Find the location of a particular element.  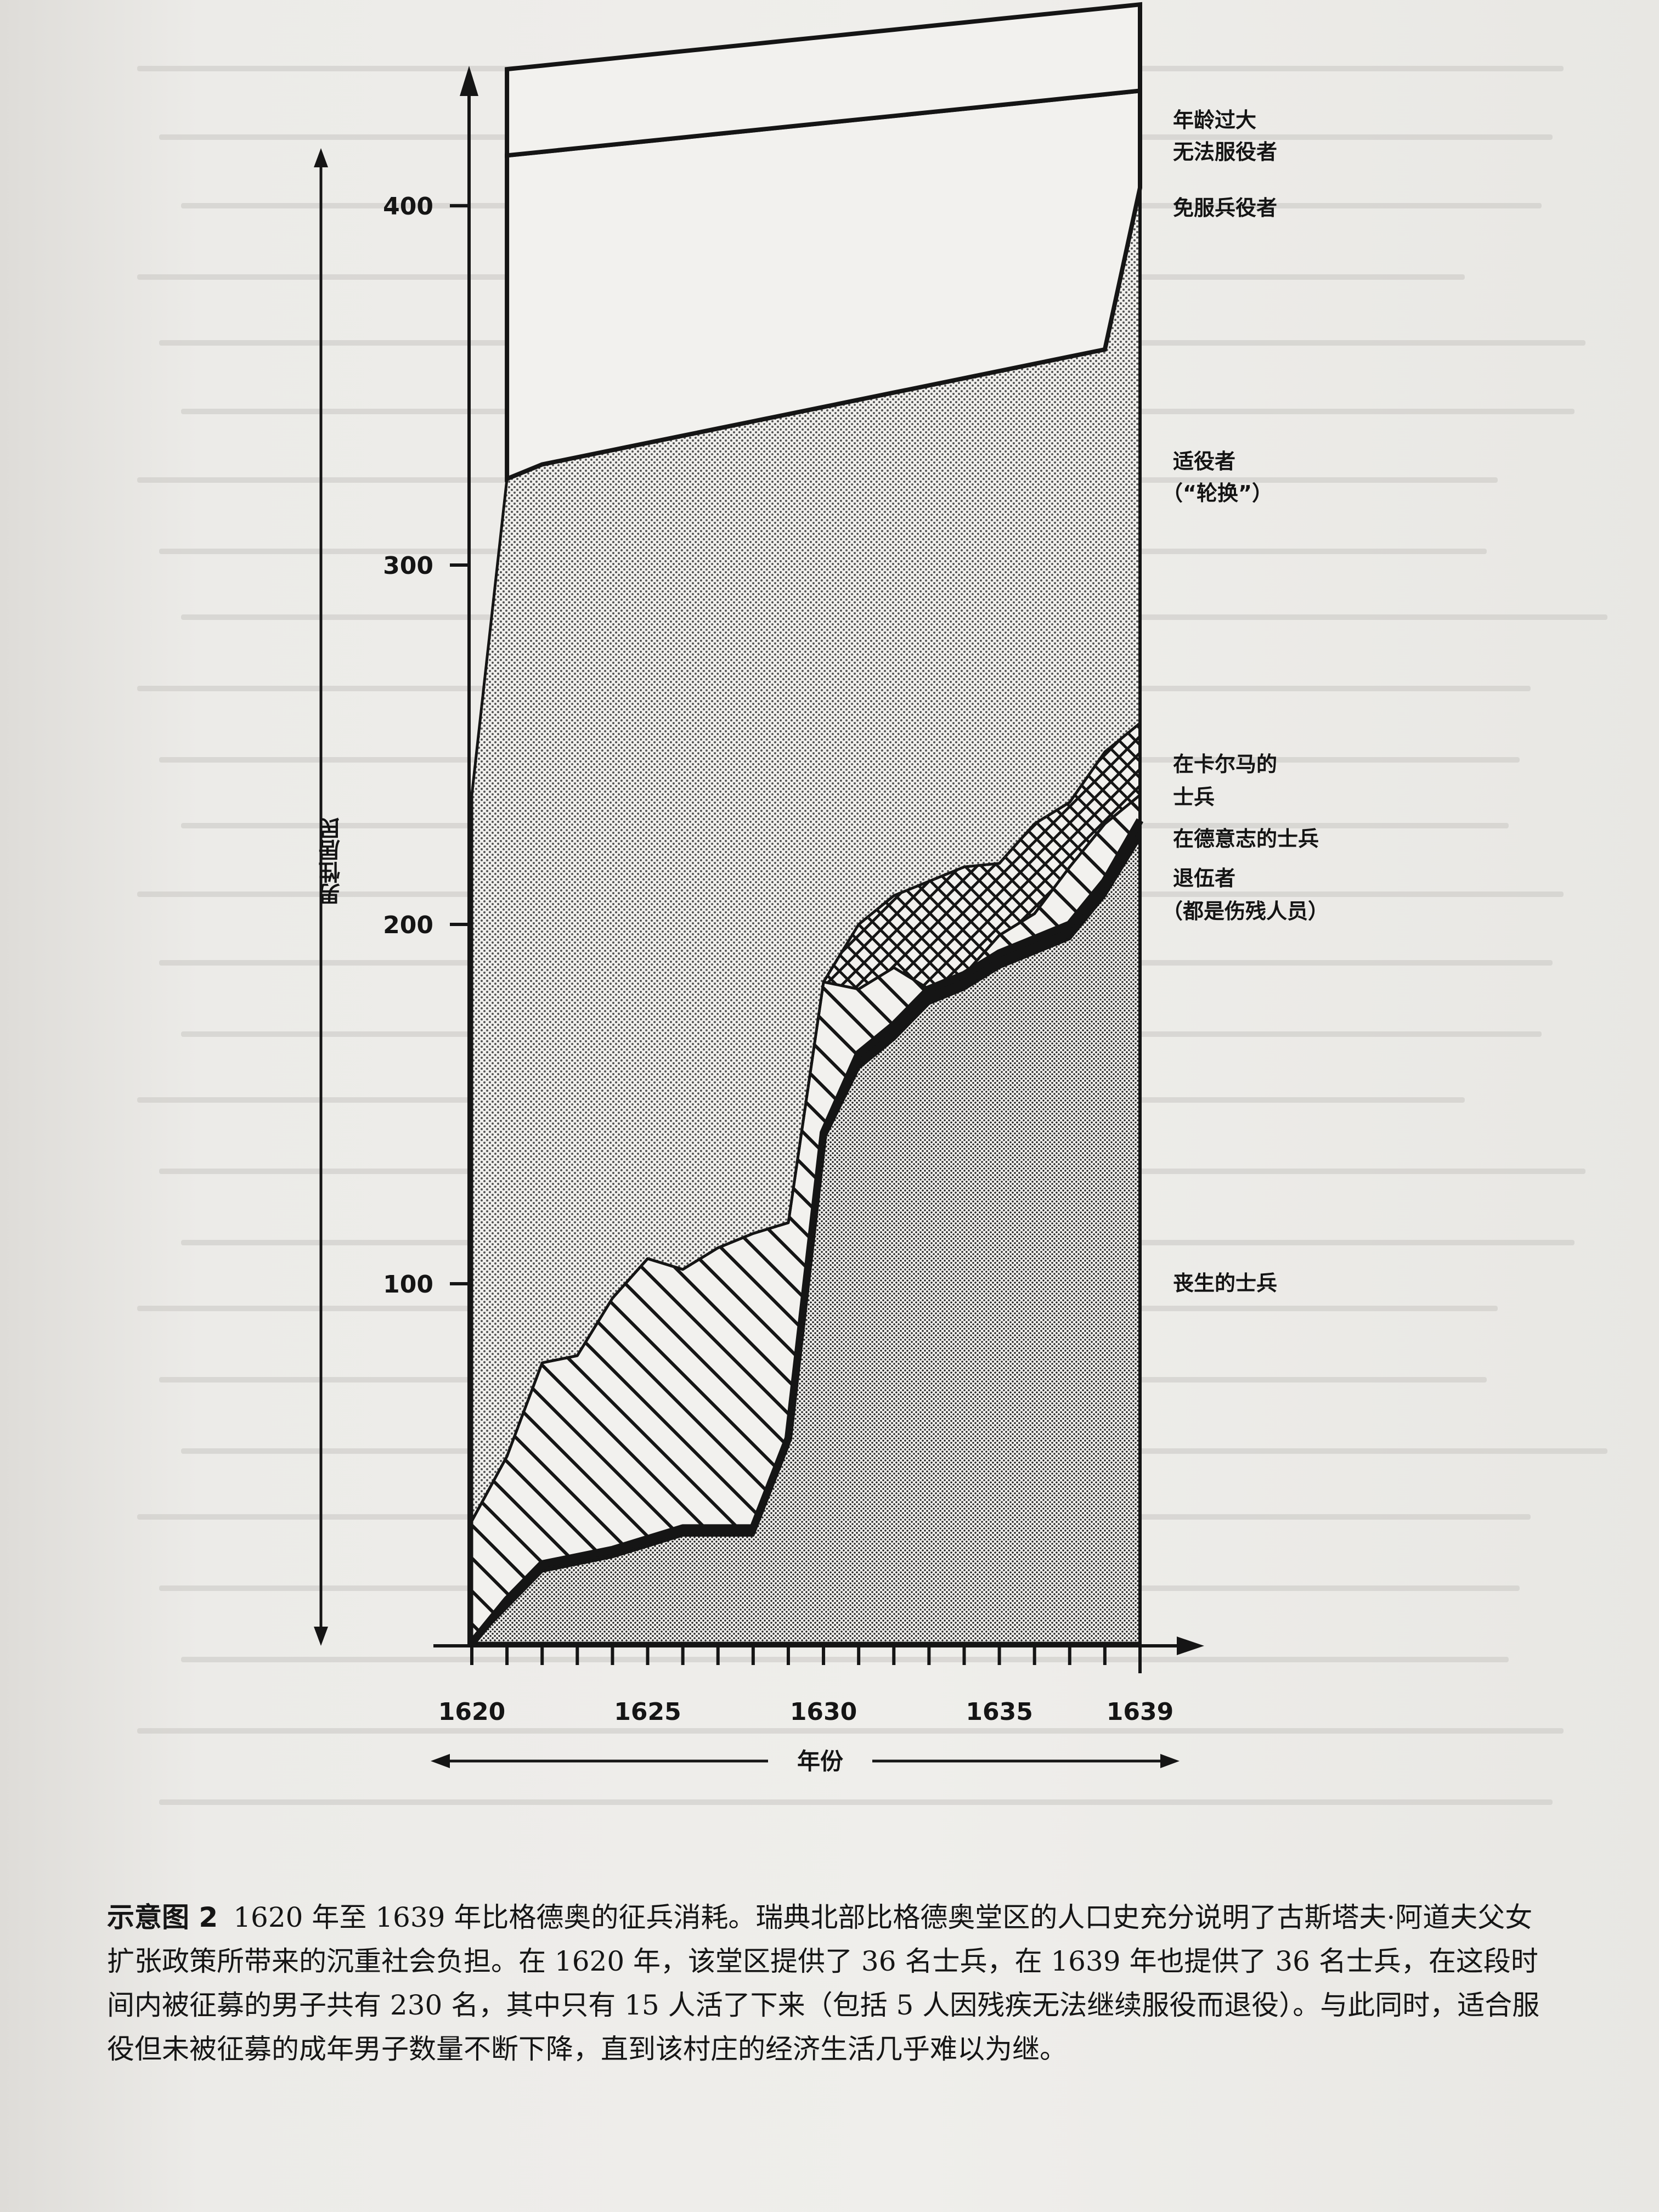

legend-veterans-line2: （都是伤残人员） is located at coordinates (1245, 911).